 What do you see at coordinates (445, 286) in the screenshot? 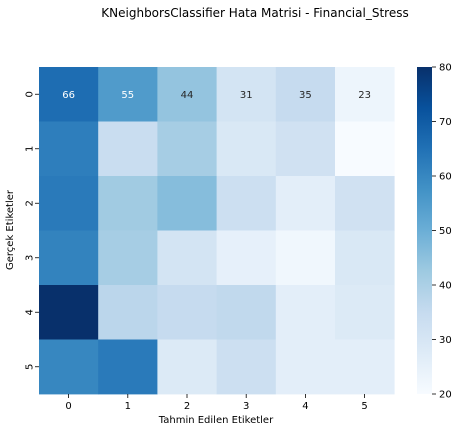
I see `colorbar-tick-label: 40` at bounding box center [445, 286].